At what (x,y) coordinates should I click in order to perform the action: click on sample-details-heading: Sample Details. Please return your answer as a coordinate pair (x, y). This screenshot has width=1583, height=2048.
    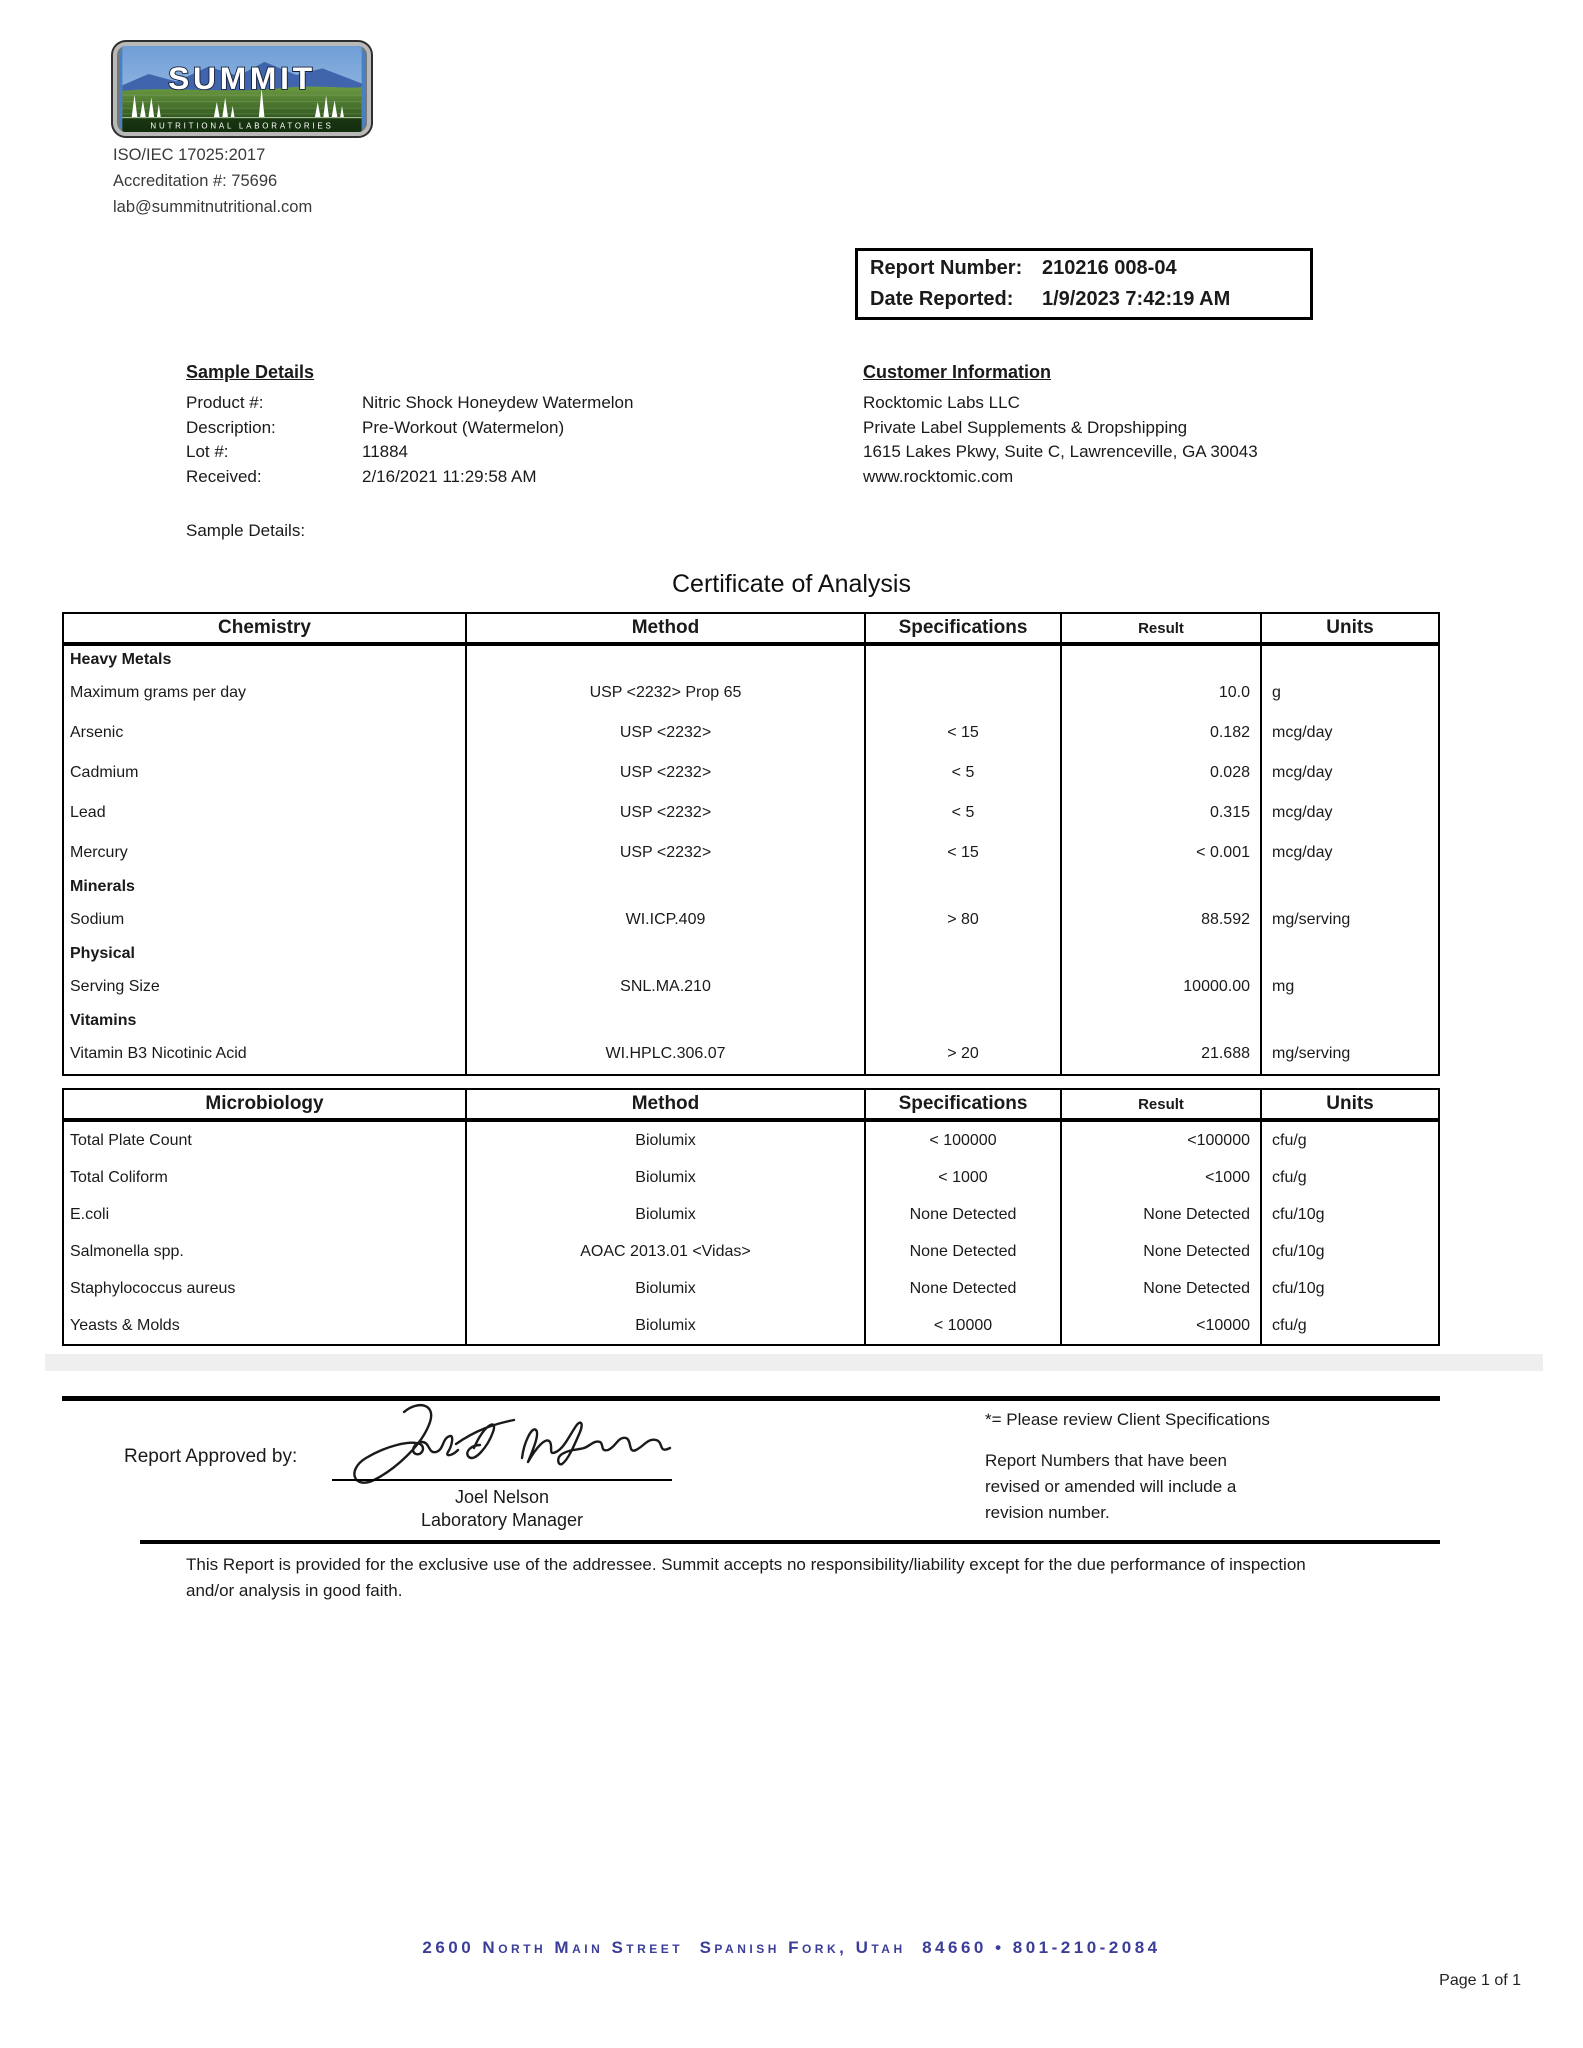
    Looking at the image, I should click on (250, 372).